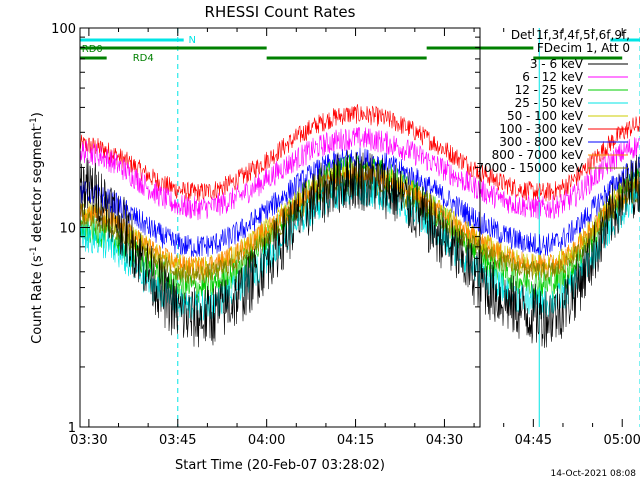 This screenshot has height=480, width=640. Describe the element at coordinates (541, 129) in the screenshot. I see `legend-entry-label: 100 - 300 keV` at that location.